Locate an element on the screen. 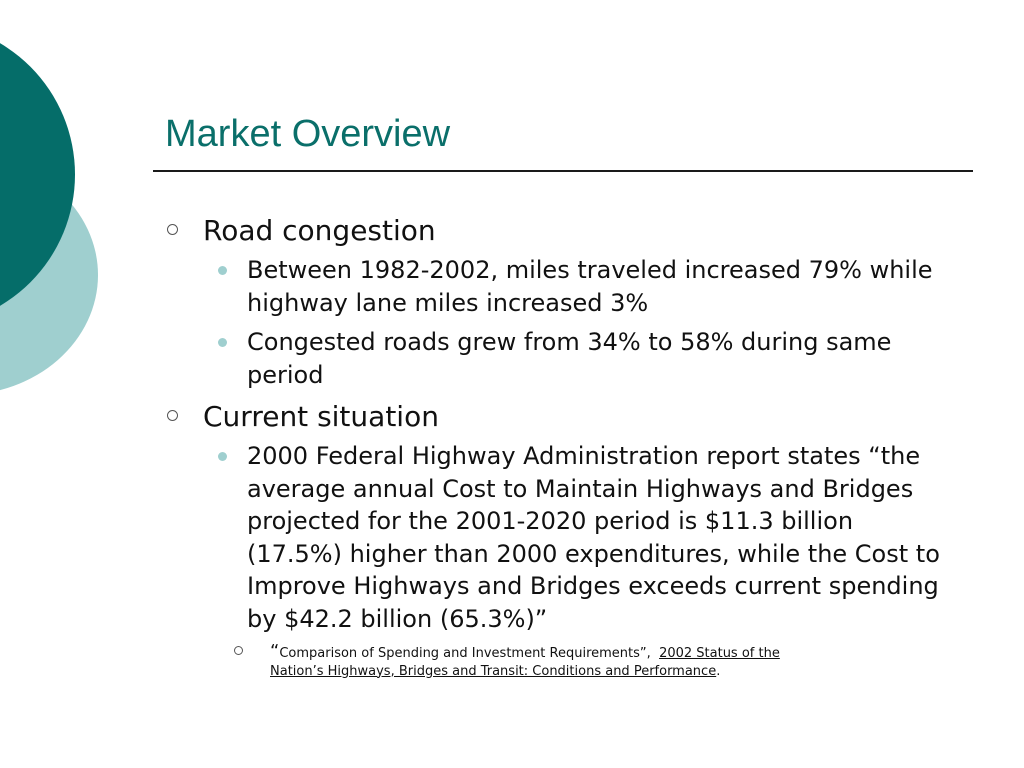 The height and width of the screenshot is (768, 1024). citation-open-quote: “ is located at coordinates (275, 651).